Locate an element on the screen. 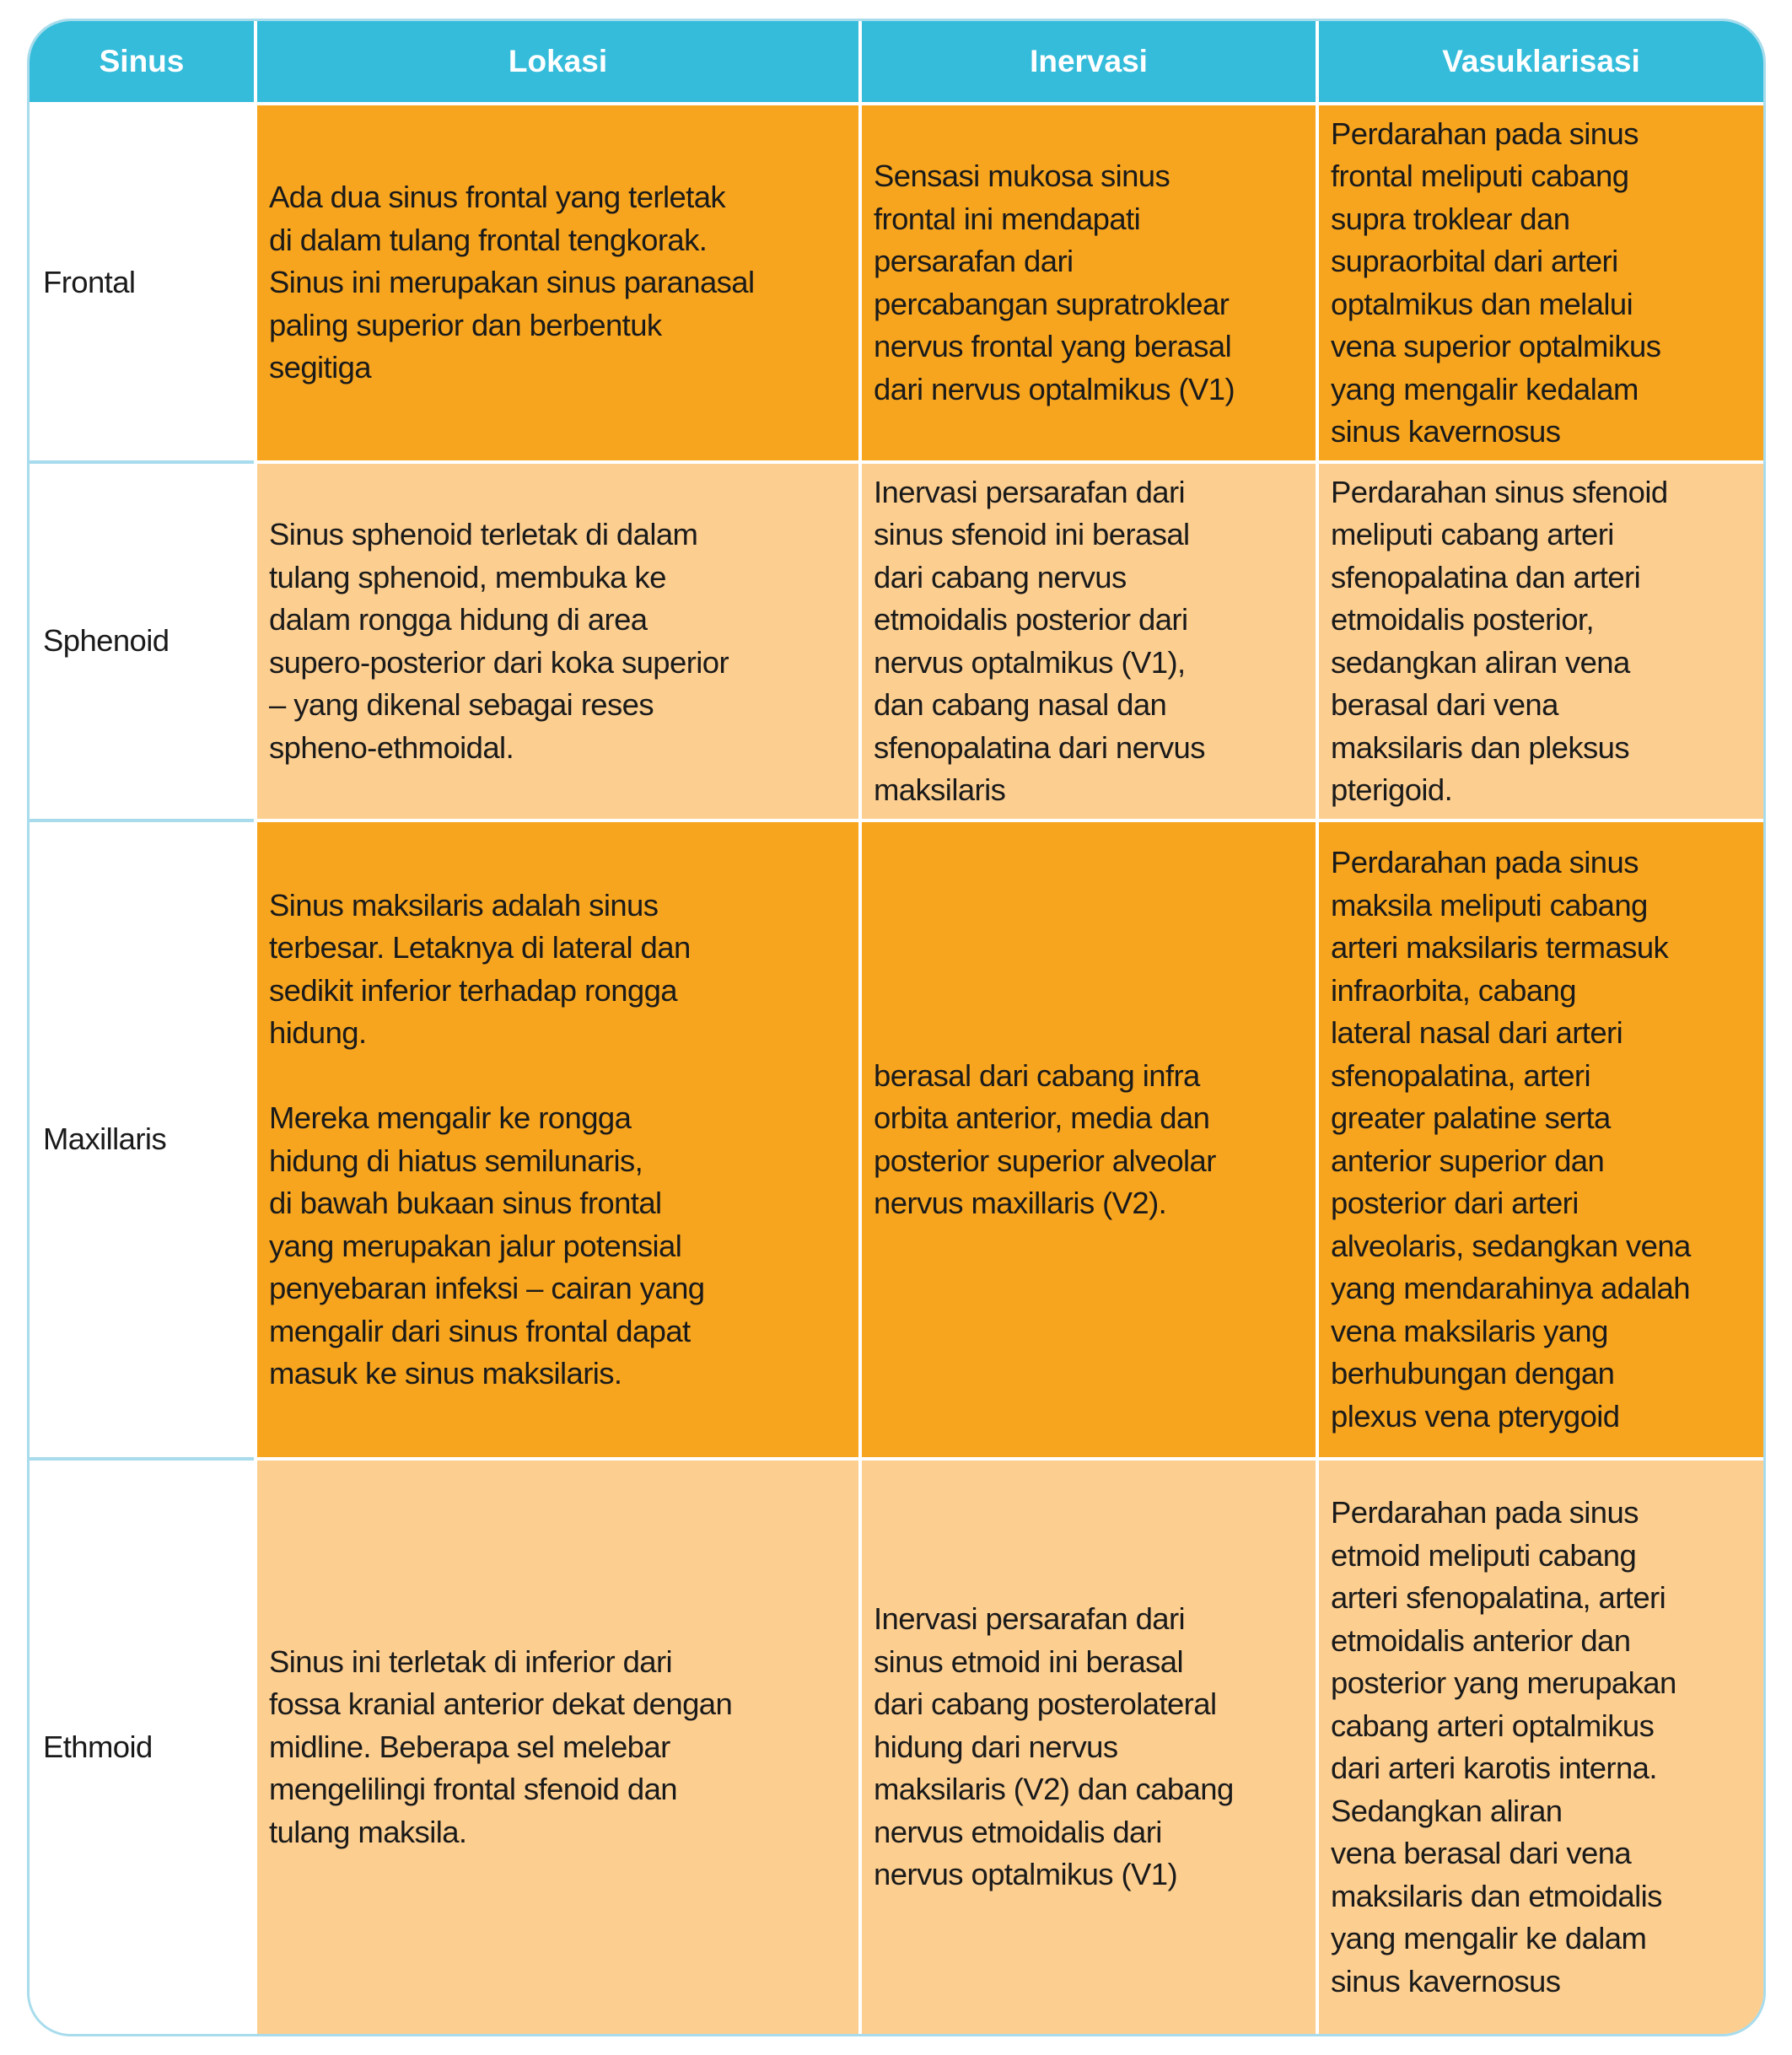 This screenshot has height=2055, width=1792. vaskularisasi-text-line: supra troklear dan is located at coordinates (1450, 218).